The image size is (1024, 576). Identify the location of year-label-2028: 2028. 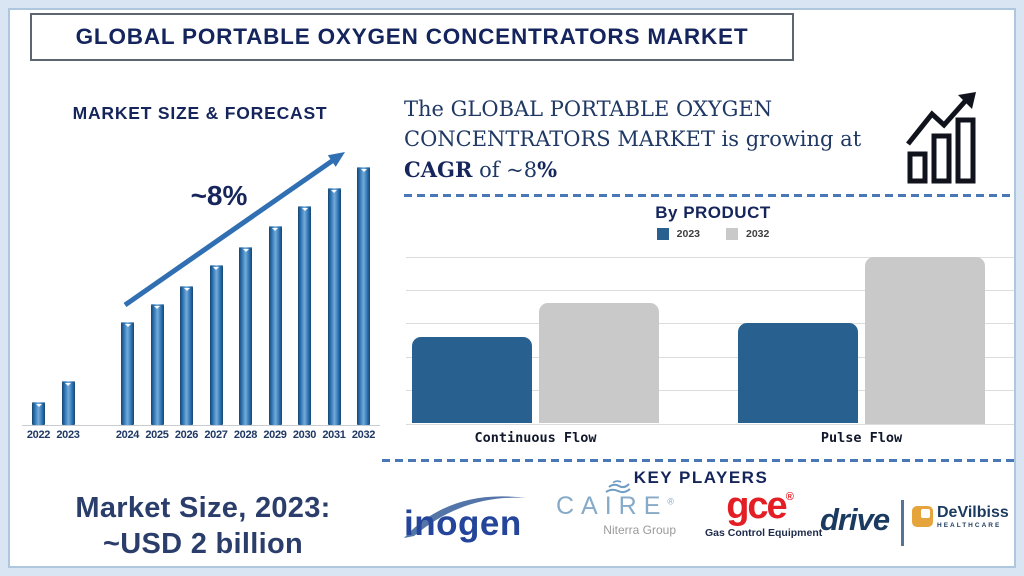
(245, 435).